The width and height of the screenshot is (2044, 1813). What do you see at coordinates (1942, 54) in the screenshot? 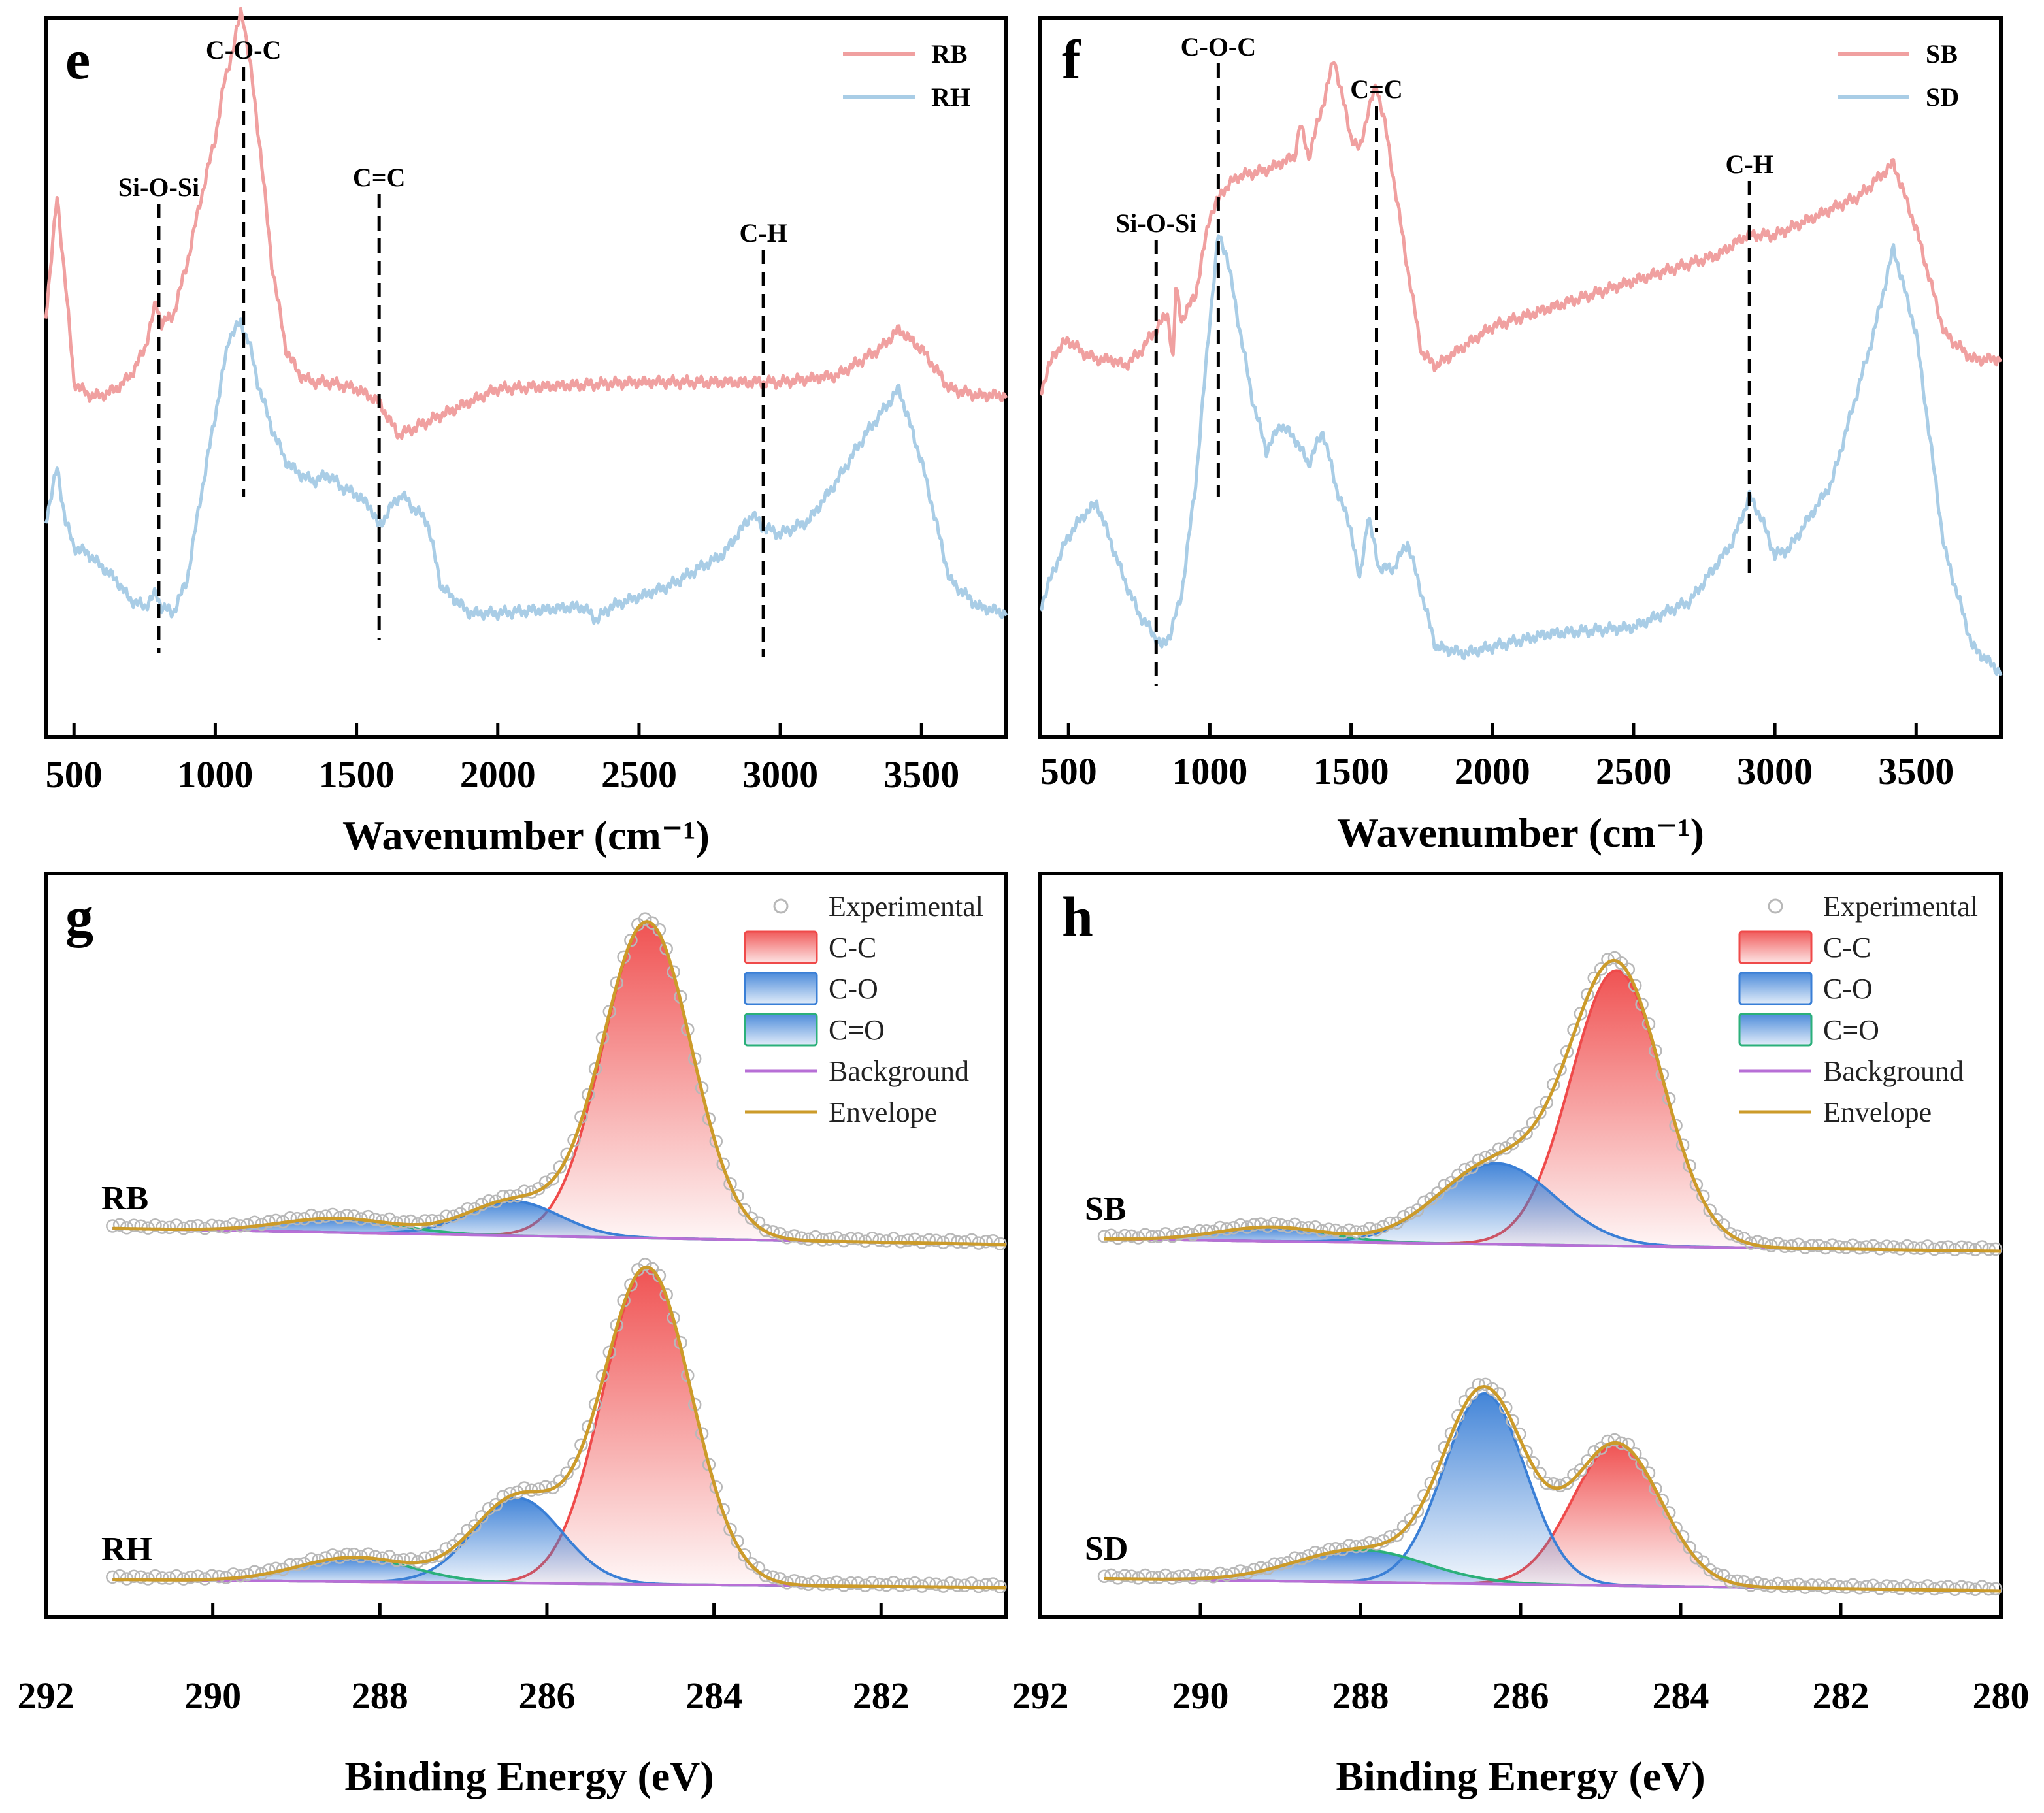
I see `legend-sb-label: SB` at bounding box center [1942, 54].